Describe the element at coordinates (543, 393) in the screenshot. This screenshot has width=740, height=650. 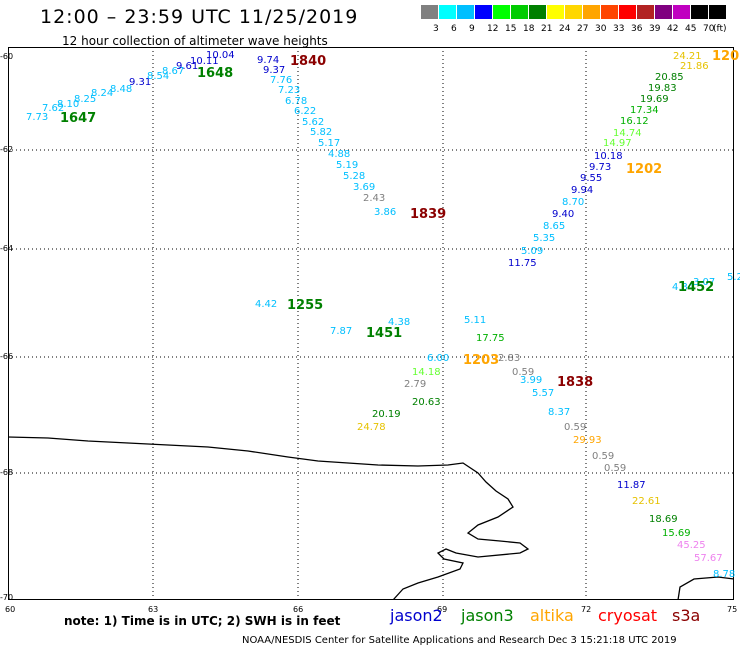
I see `wave-height-value: 5.57` at that location.